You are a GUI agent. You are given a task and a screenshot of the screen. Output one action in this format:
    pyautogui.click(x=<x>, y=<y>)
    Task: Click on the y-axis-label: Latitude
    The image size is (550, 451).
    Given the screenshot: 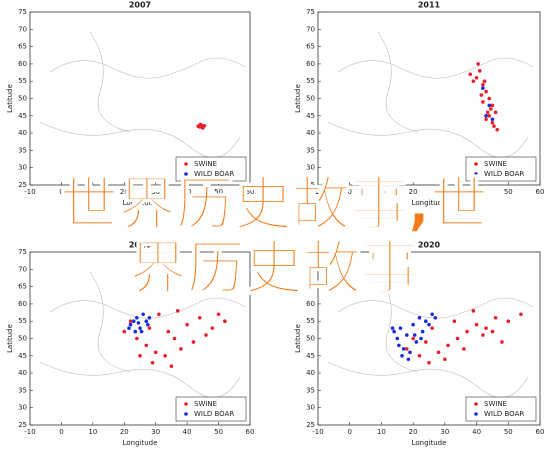 What is the action you would take?
    pyautogui.click(x=10, y=98)
    